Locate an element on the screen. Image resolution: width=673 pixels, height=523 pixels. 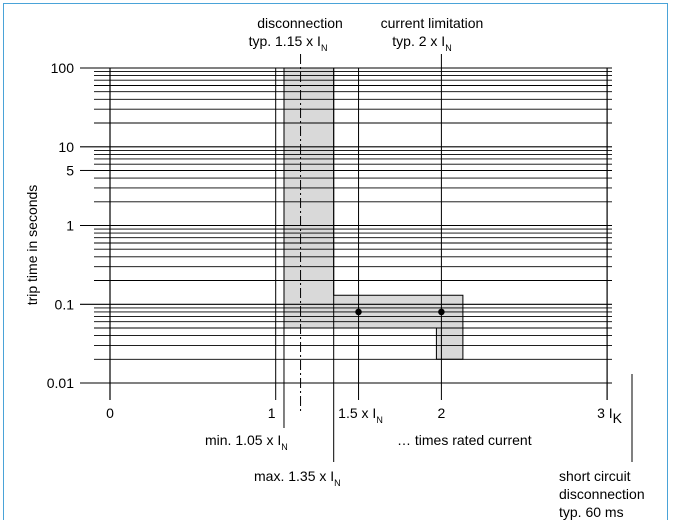
min-current-sub: N is located at coordinates (284, 447).